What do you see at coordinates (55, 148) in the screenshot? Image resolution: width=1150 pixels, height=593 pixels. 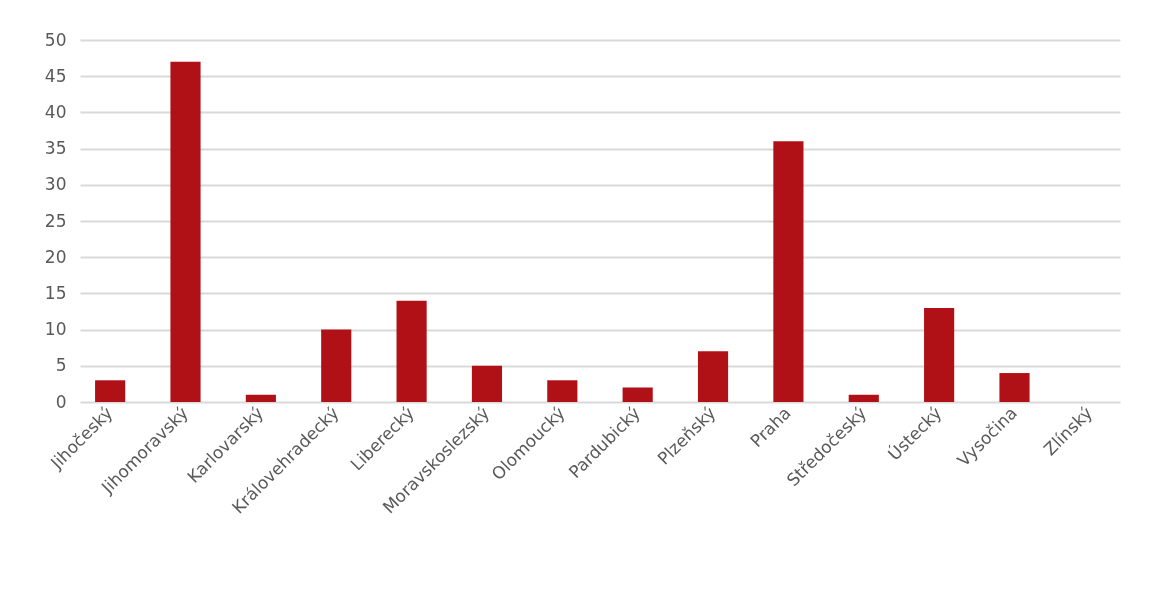 I see `y-tick-label: 35` at bounding box center [55, 148].